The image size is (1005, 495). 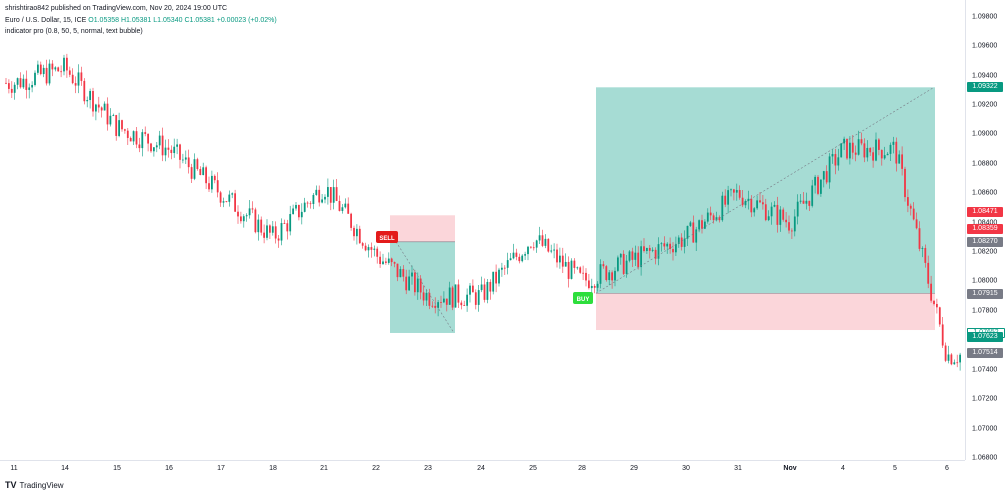 I want to click on buy-signal-badge: BUY, so click(x=583, y=298).